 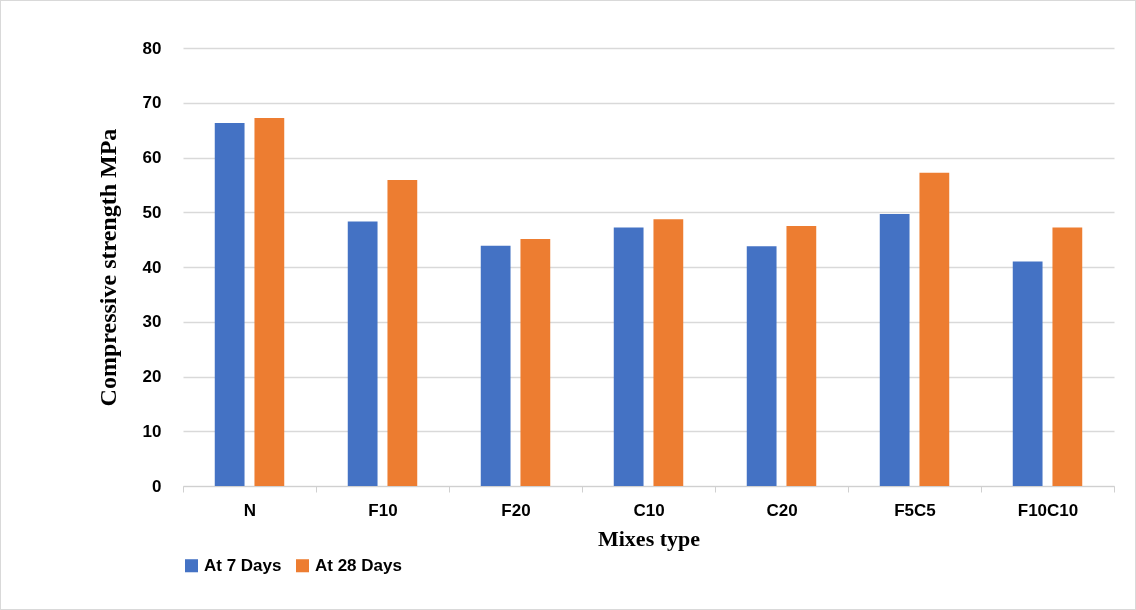 What do you see at coordinates (383, 510) in the screenshot?
I see `x-tick-label: F10` at bounding box center [383, 510].